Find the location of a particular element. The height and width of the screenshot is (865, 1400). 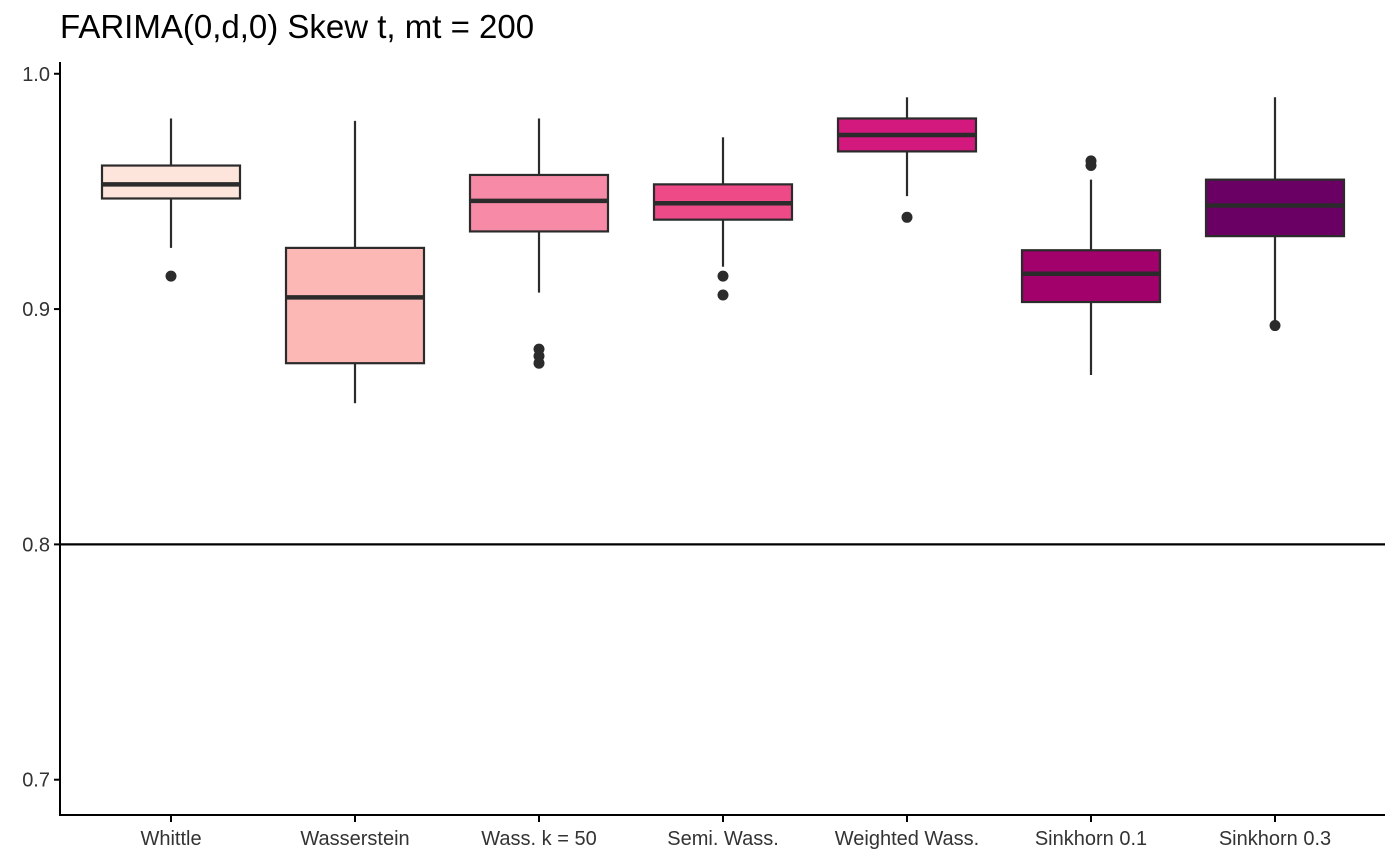

x-tick-label: Sinkhorn 0.3 is located at coordinates (1275, 839).